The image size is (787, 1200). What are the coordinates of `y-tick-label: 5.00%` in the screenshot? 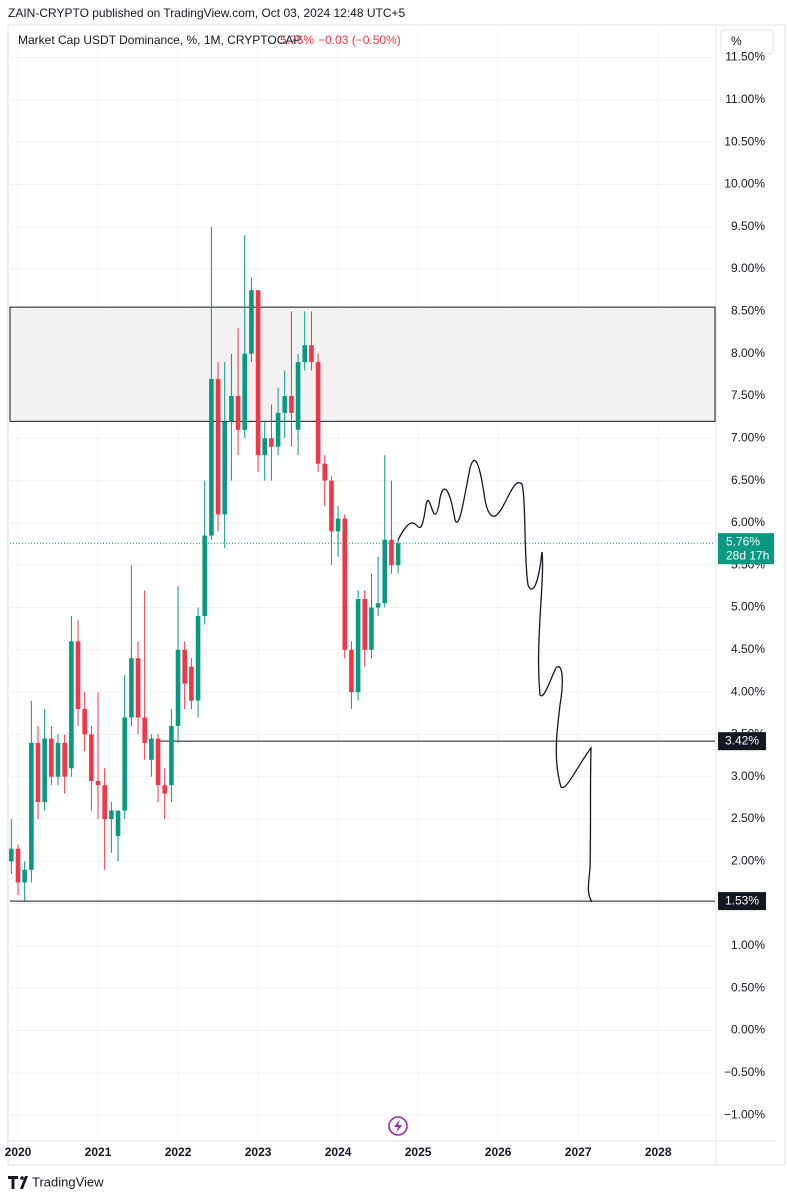 It's located at (748, 607).